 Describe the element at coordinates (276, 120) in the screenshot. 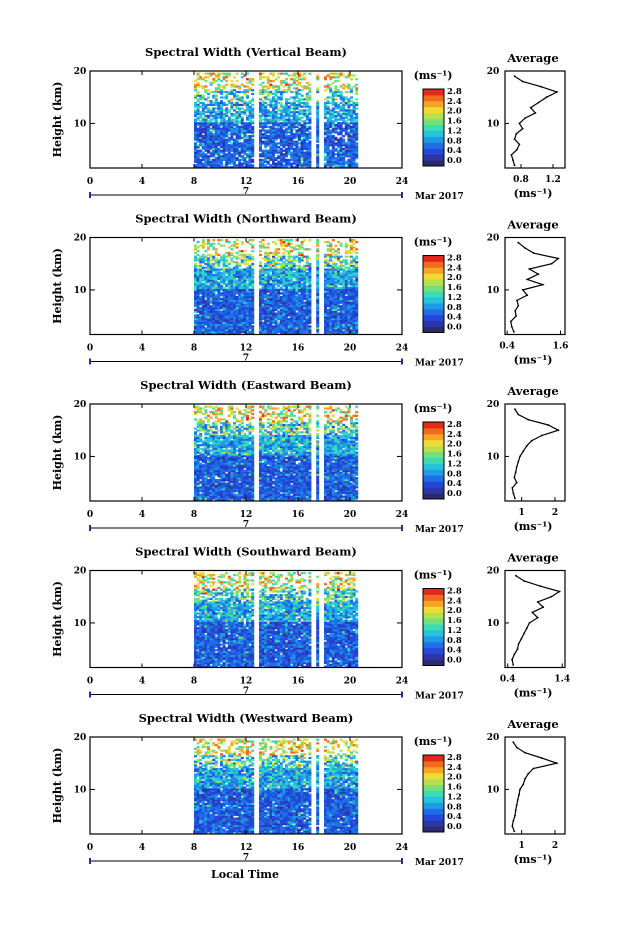

I see `heatmap` at that location.